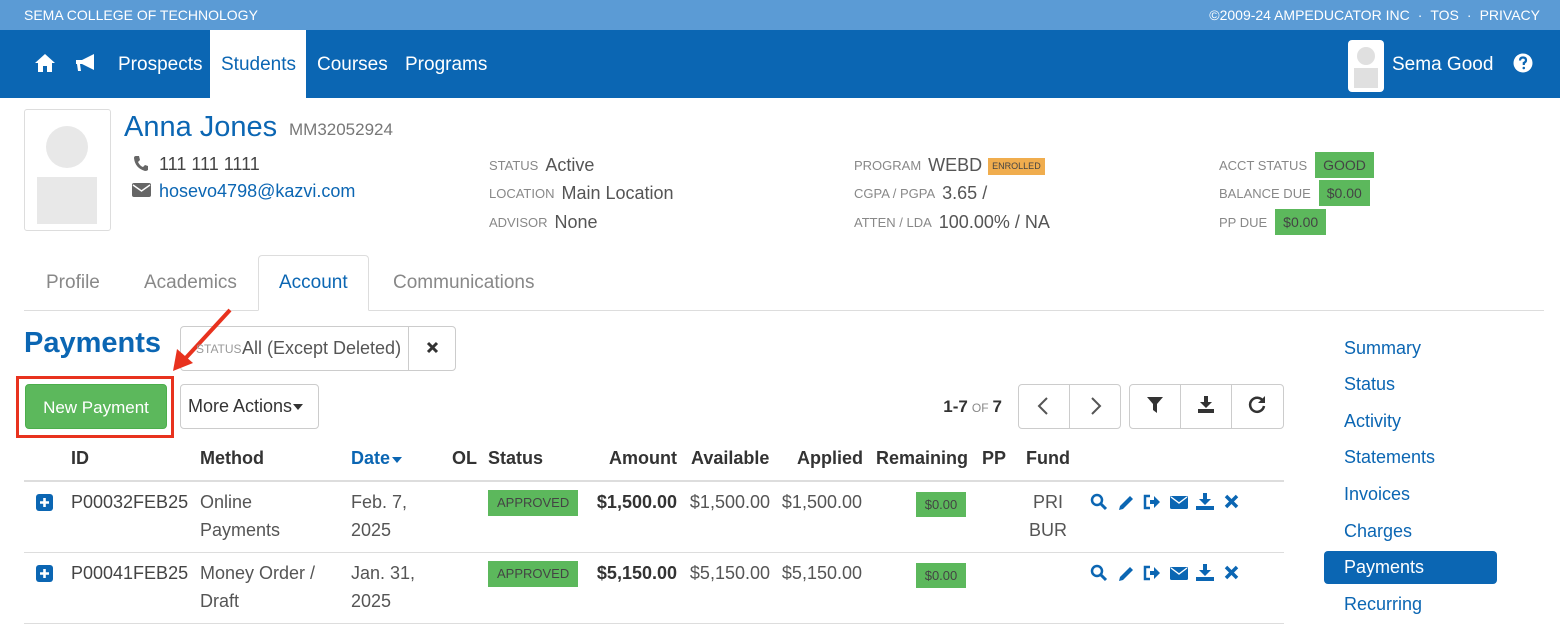 The image size is (1560, 624). Describe the element at coordinates (955, 164) in the screenshot. I see `info-value: WEBD` at that location.